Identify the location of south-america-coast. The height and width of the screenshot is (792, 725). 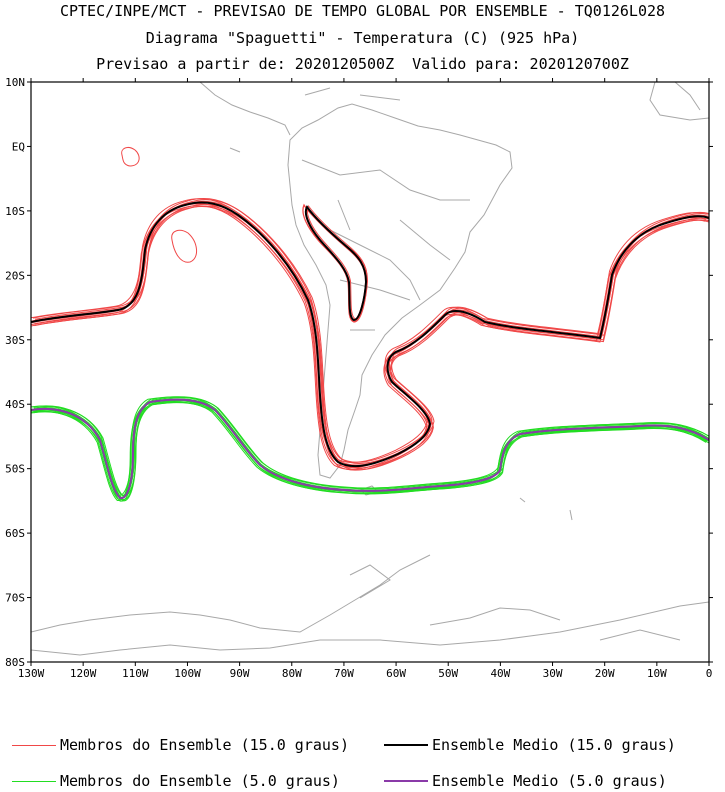
(400, 291).